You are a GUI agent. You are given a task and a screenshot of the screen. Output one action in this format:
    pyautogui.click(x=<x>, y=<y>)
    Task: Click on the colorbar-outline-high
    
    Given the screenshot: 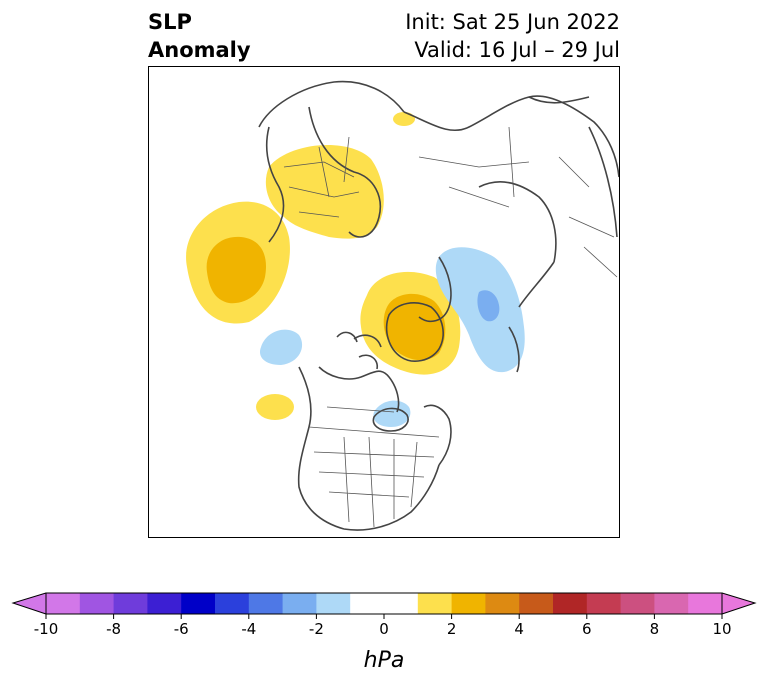 What is the action you would take?
    pyautogui.click(x=739, y=603)
    